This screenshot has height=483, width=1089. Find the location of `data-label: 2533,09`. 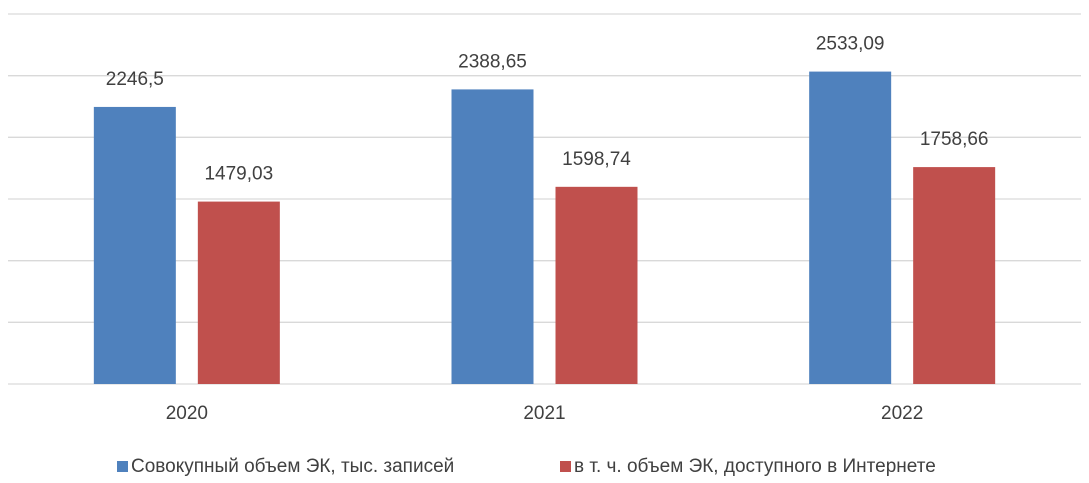

data-label: 2533,09 is located at coordinates (850, 44).